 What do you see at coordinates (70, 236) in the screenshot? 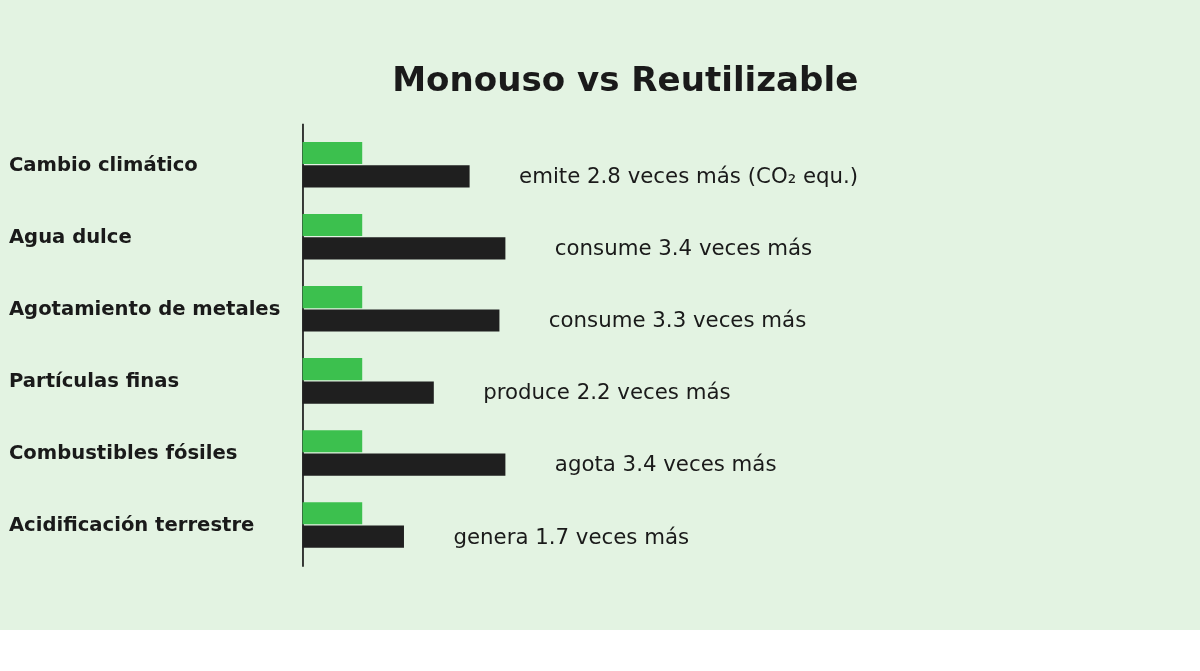
I see `y-tick-label: Agua dulce` at bounding box center [70, 236].